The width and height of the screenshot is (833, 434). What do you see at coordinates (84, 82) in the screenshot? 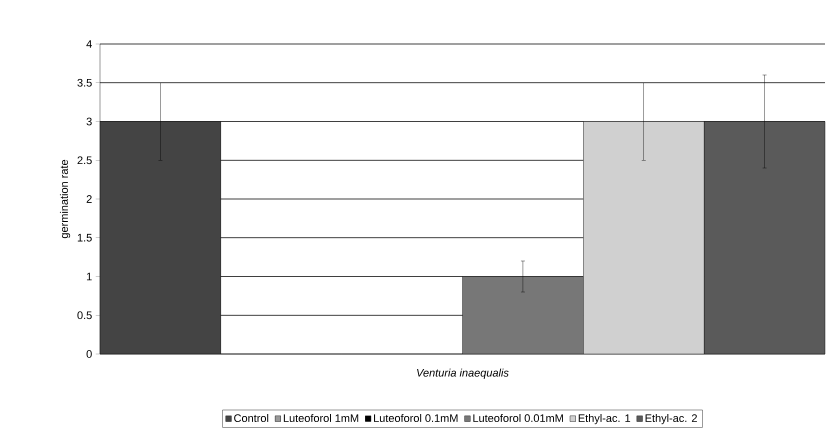
I see `y-tick-label: 3.5` at bounding box center [84, 82].